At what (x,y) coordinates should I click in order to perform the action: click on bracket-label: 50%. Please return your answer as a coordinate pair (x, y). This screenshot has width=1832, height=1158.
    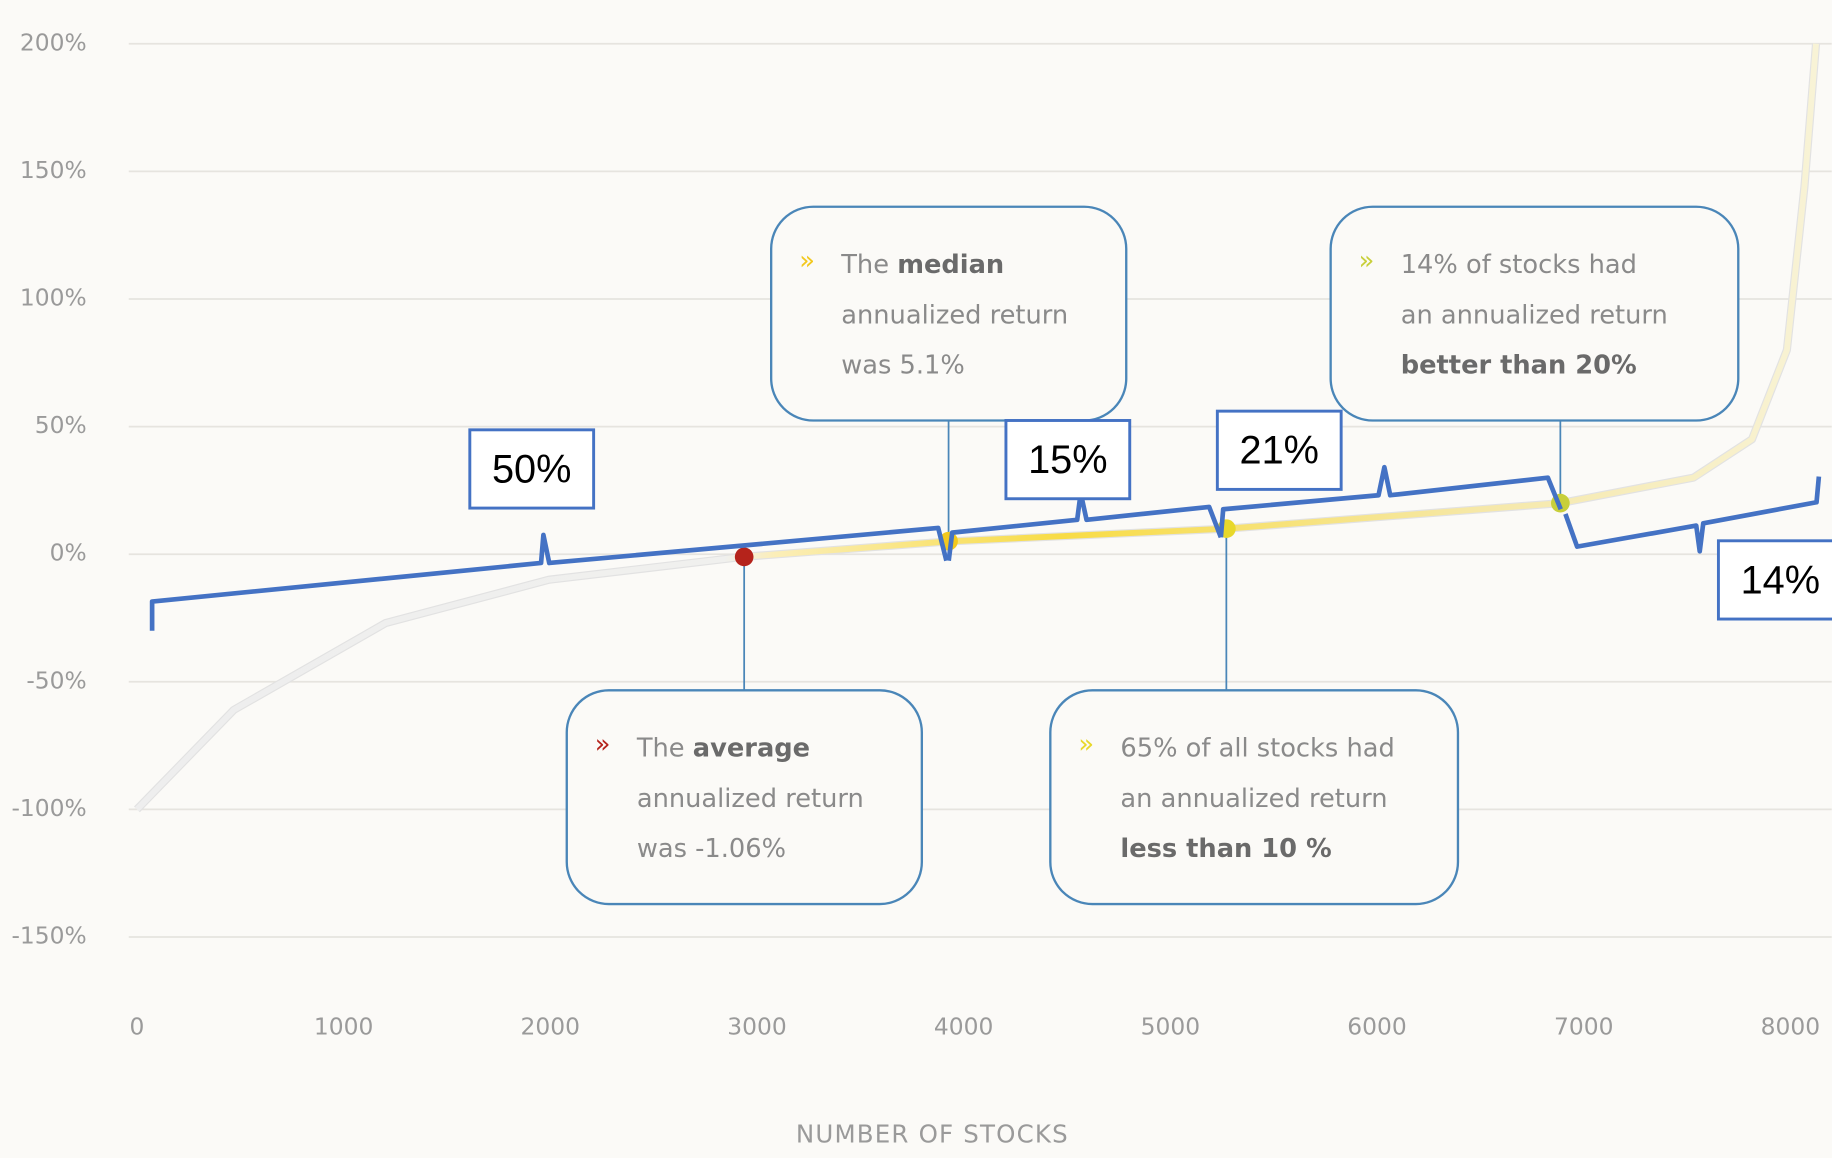
    Looking at the image, I should click on (531, 469).